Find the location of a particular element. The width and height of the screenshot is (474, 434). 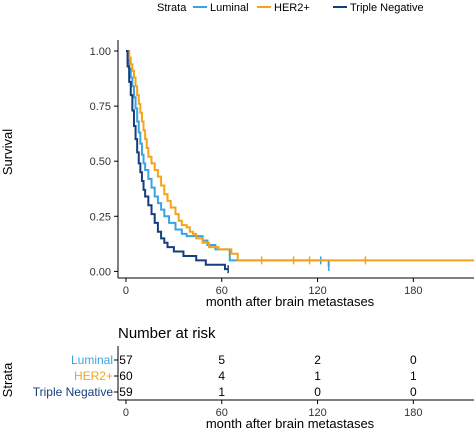

legend: Strata Luminal HER2+ Triple Negative is located at coordinates (290, 8).